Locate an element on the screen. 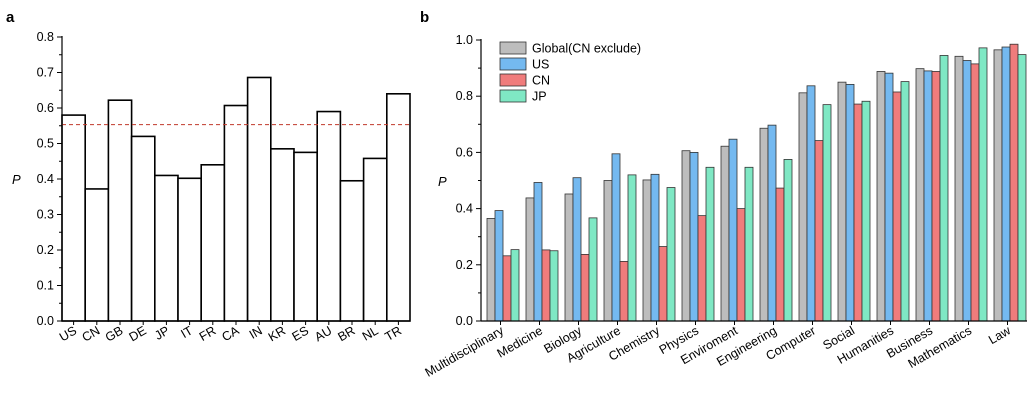  panel-a-x-ticks: US CN GB DE JP IT FR CA IN KR ES AU BR NL TR is located at coordinates (230, 333).